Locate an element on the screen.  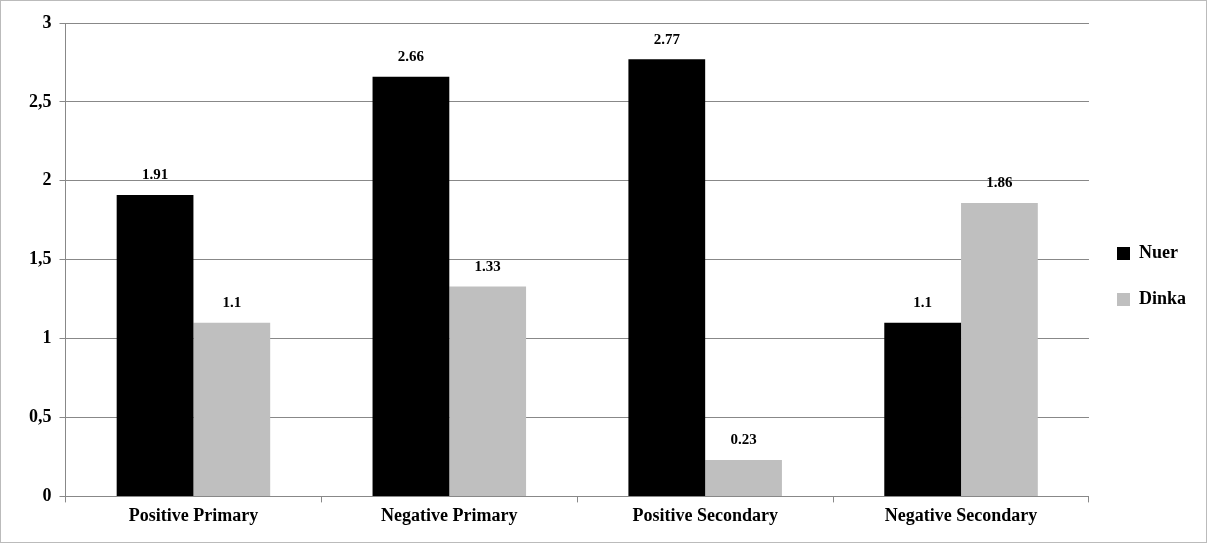
x-tick-label: Negative Secondary is located at coordinates (961, 514).